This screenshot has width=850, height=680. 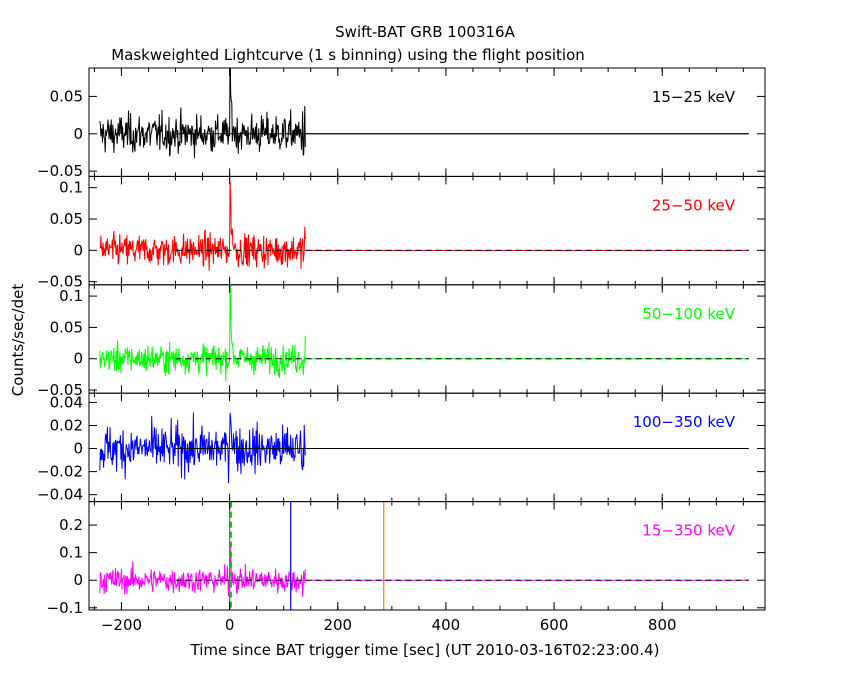 I want to click on band-label: 25−50 keV, so click(x=694, y=205).